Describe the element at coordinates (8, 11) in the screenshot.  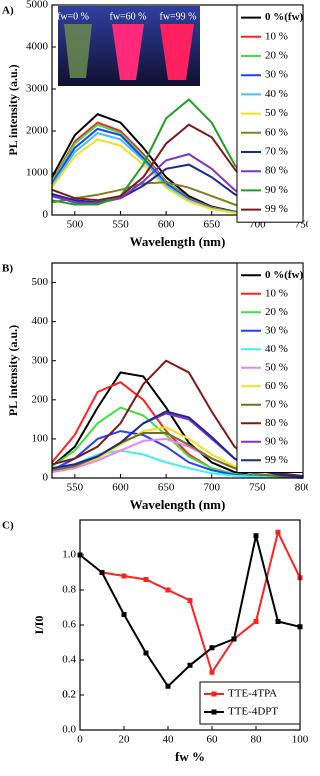
I see `panel-label: A)` at that location.